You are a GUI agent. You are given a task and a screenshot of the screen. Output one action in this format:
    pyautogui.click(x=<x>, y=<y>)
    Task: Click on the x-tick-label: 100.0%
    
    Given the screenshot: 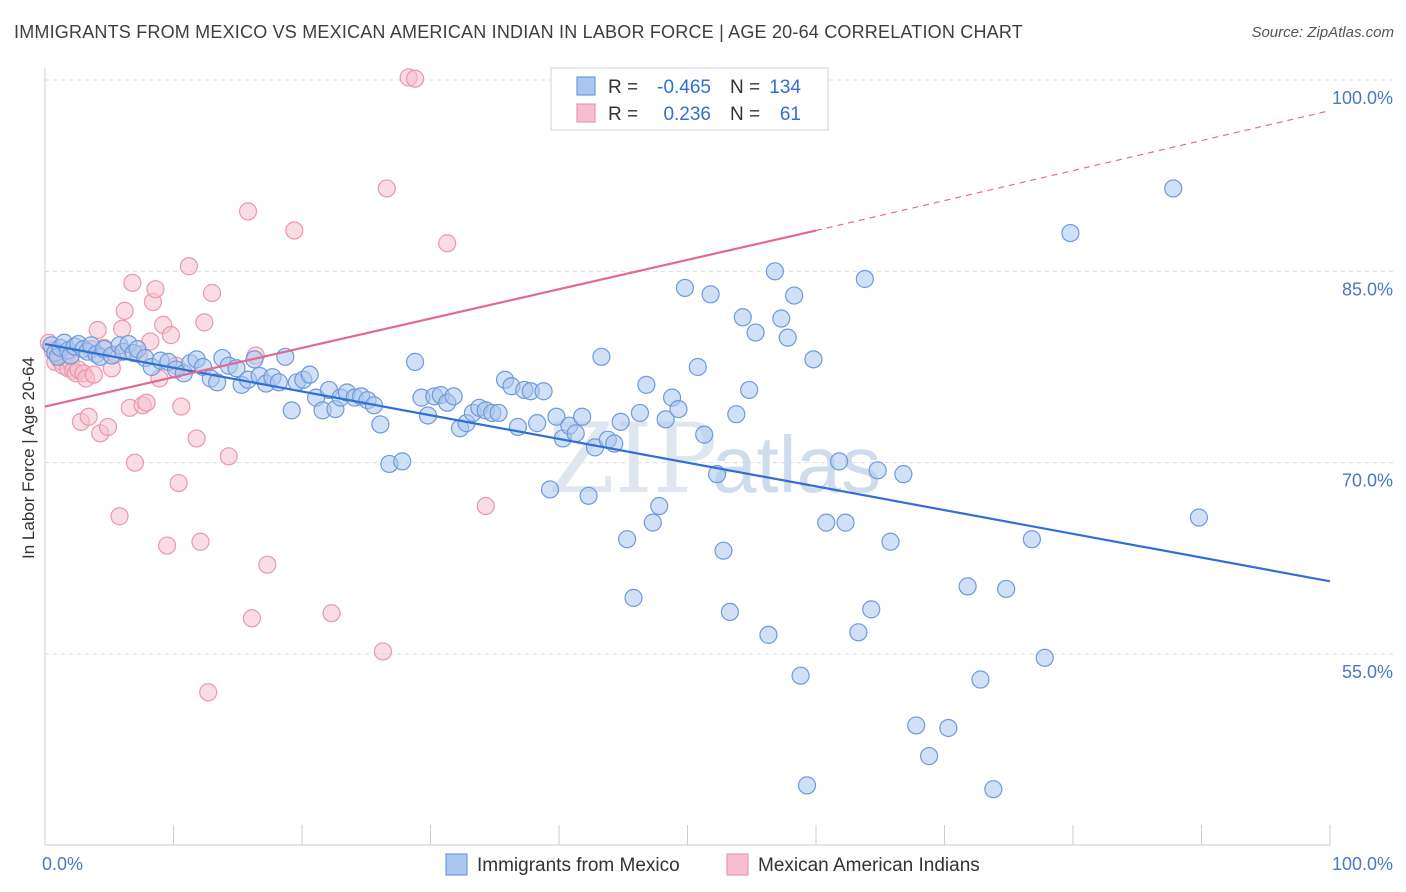 What is the action you would take?
    pyautogui.click(x=1362, y=864)
    